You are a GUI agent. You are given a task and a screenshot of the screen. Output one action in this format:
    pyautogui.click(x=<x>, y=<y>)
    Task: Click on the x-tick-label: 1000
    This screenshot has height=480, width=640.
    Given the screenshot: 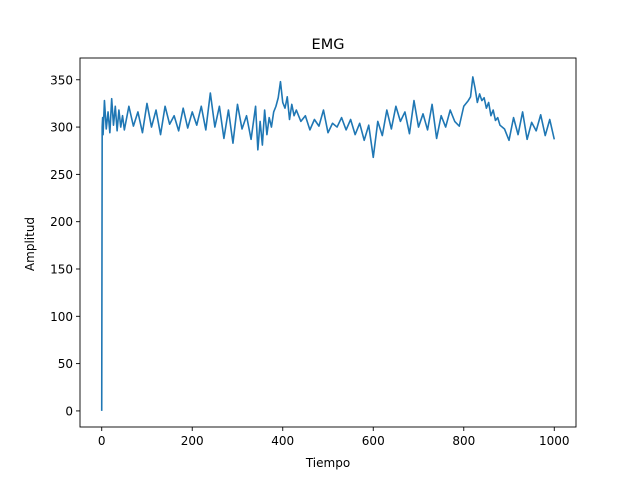 What is the action you would take?
    pyautogui.click(x=554, y=441)
    